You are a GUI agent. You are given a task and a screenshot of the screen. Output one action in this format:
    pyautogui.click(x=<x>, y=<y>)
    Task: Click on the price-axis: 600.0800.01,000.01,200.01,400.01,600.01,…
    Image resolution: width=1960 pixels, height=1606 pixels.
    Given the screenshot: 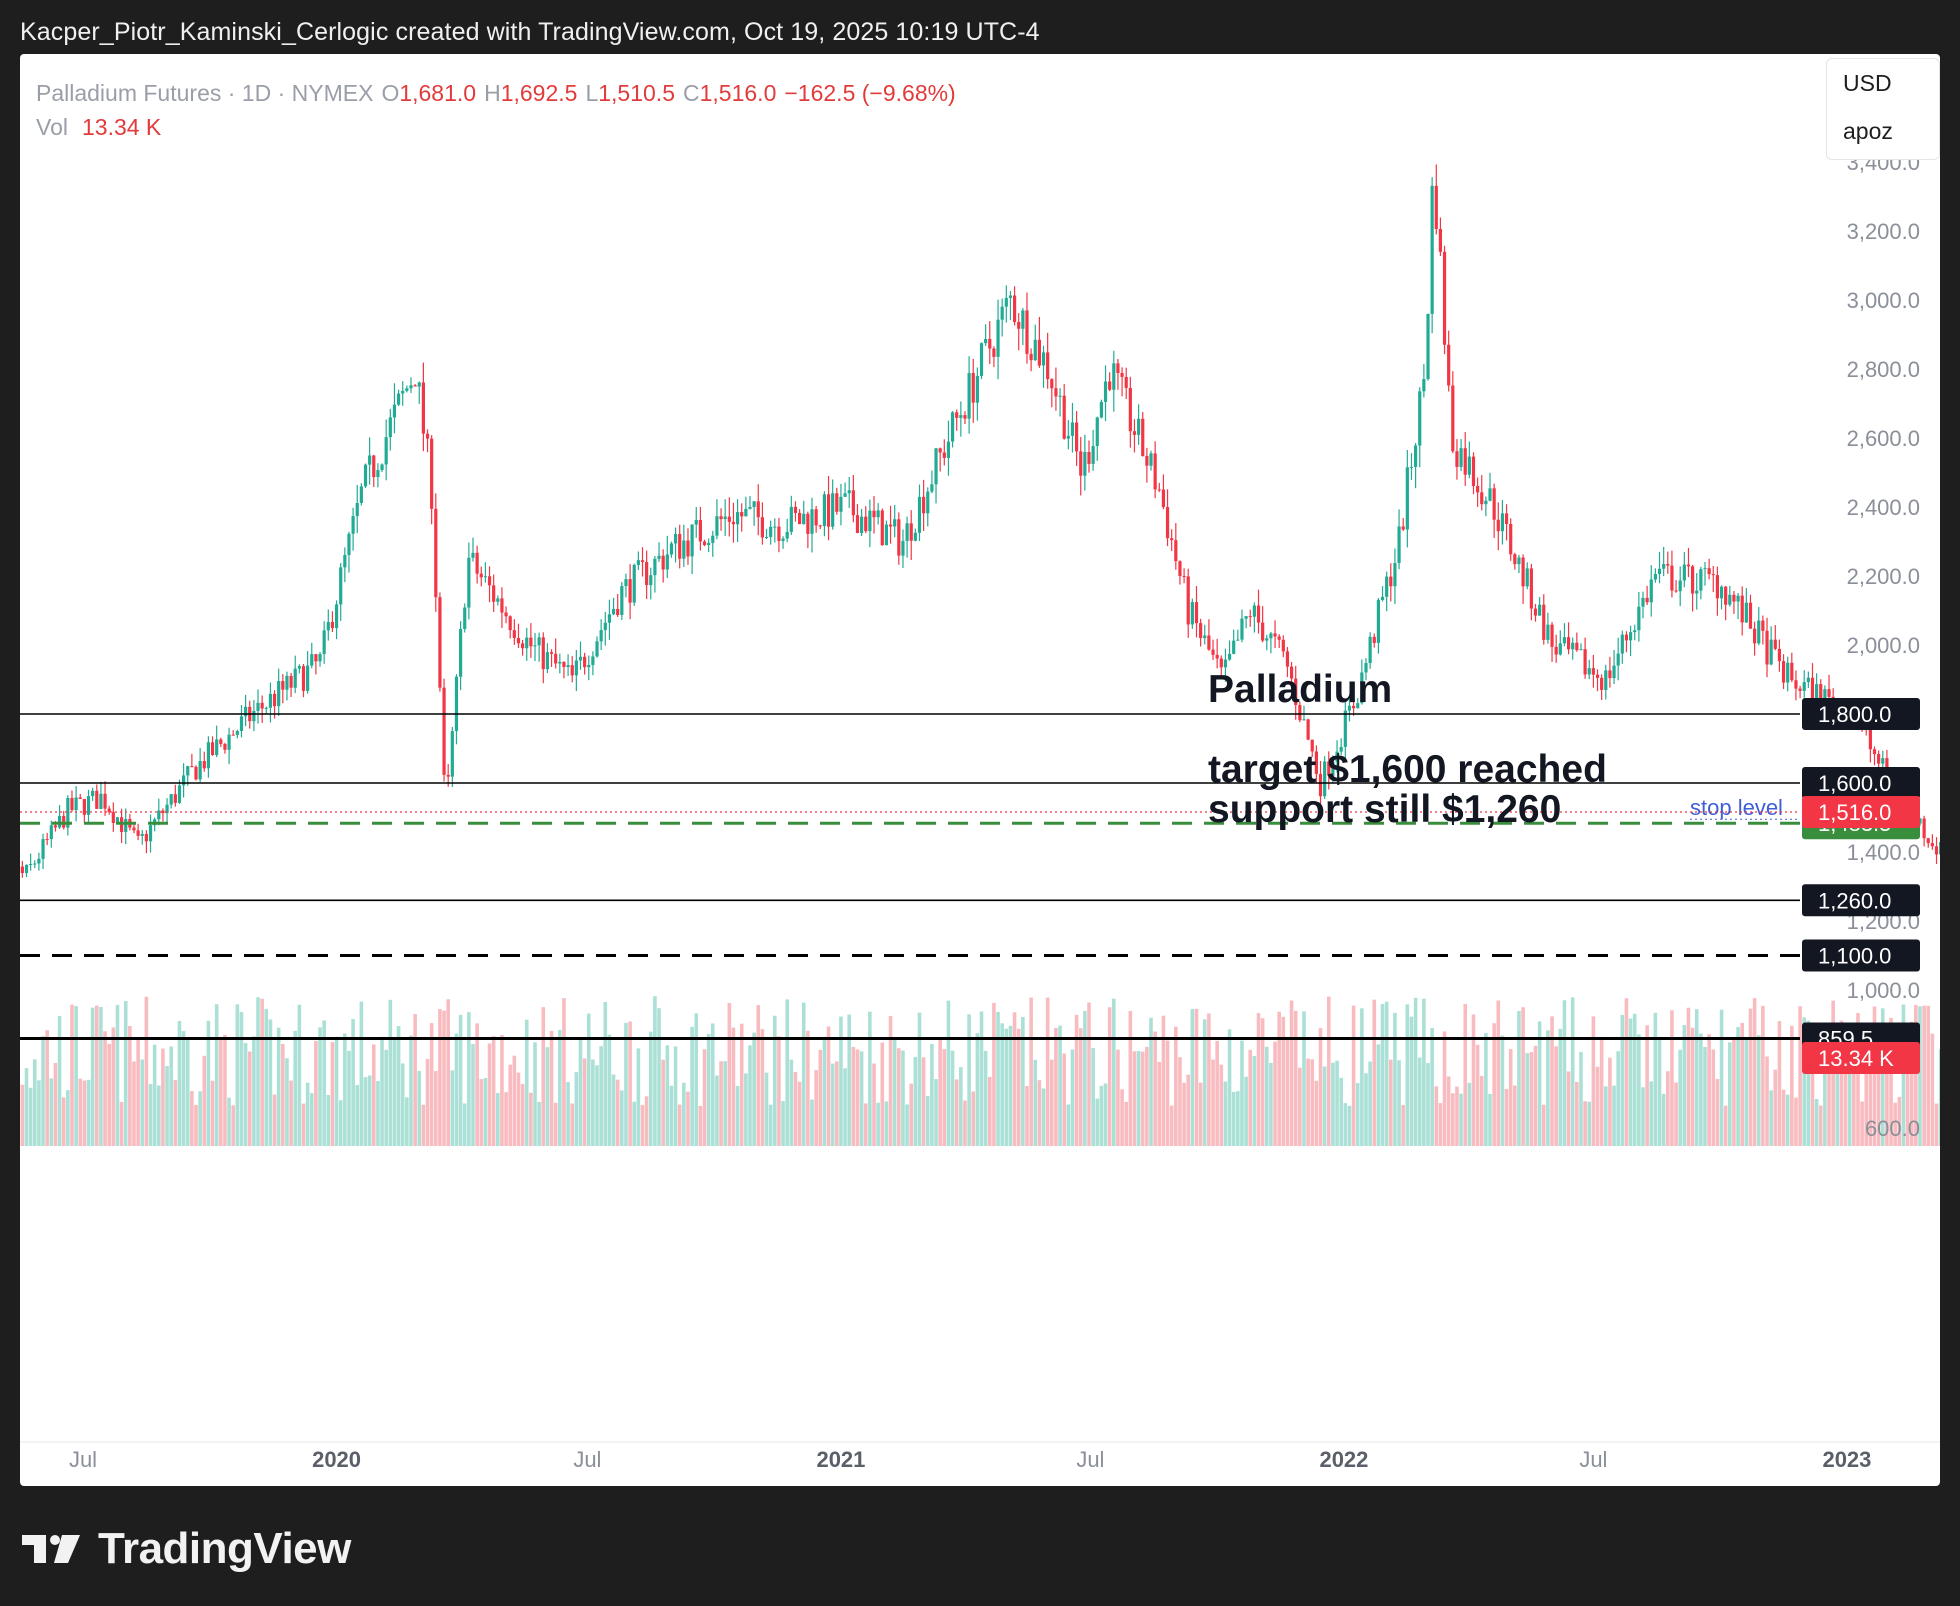 What is the action you would take?
    pyautogui.click(x=1883, y=645)
    